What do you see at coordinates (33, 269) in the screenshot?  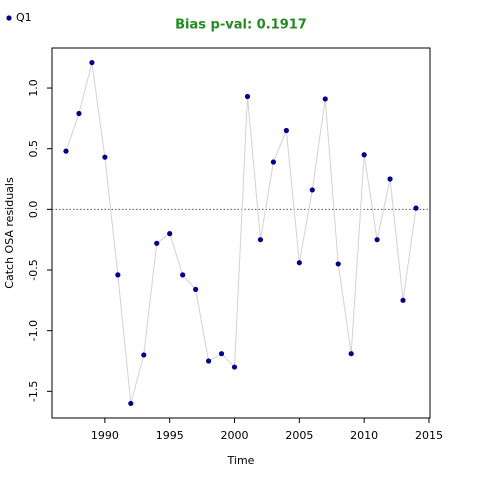 I see `y-tick-label: -0.5` at bounding box center [33, 269].